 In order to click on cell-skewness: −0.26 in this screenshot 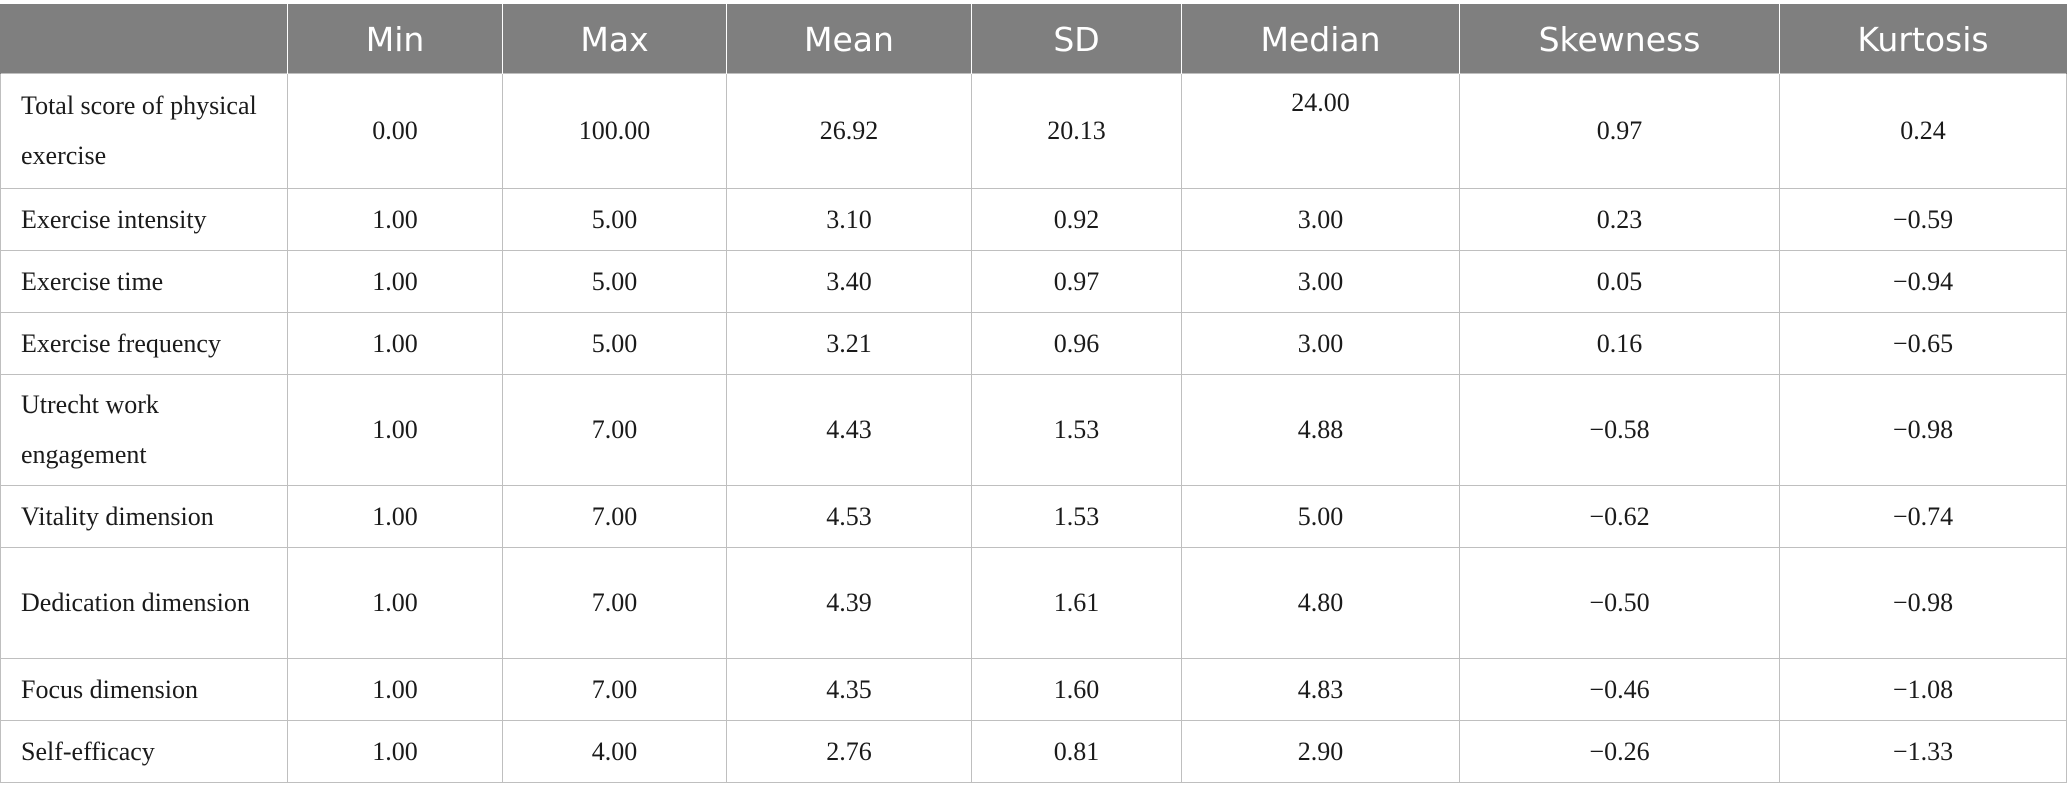, I will do `click(1619, 751)`.